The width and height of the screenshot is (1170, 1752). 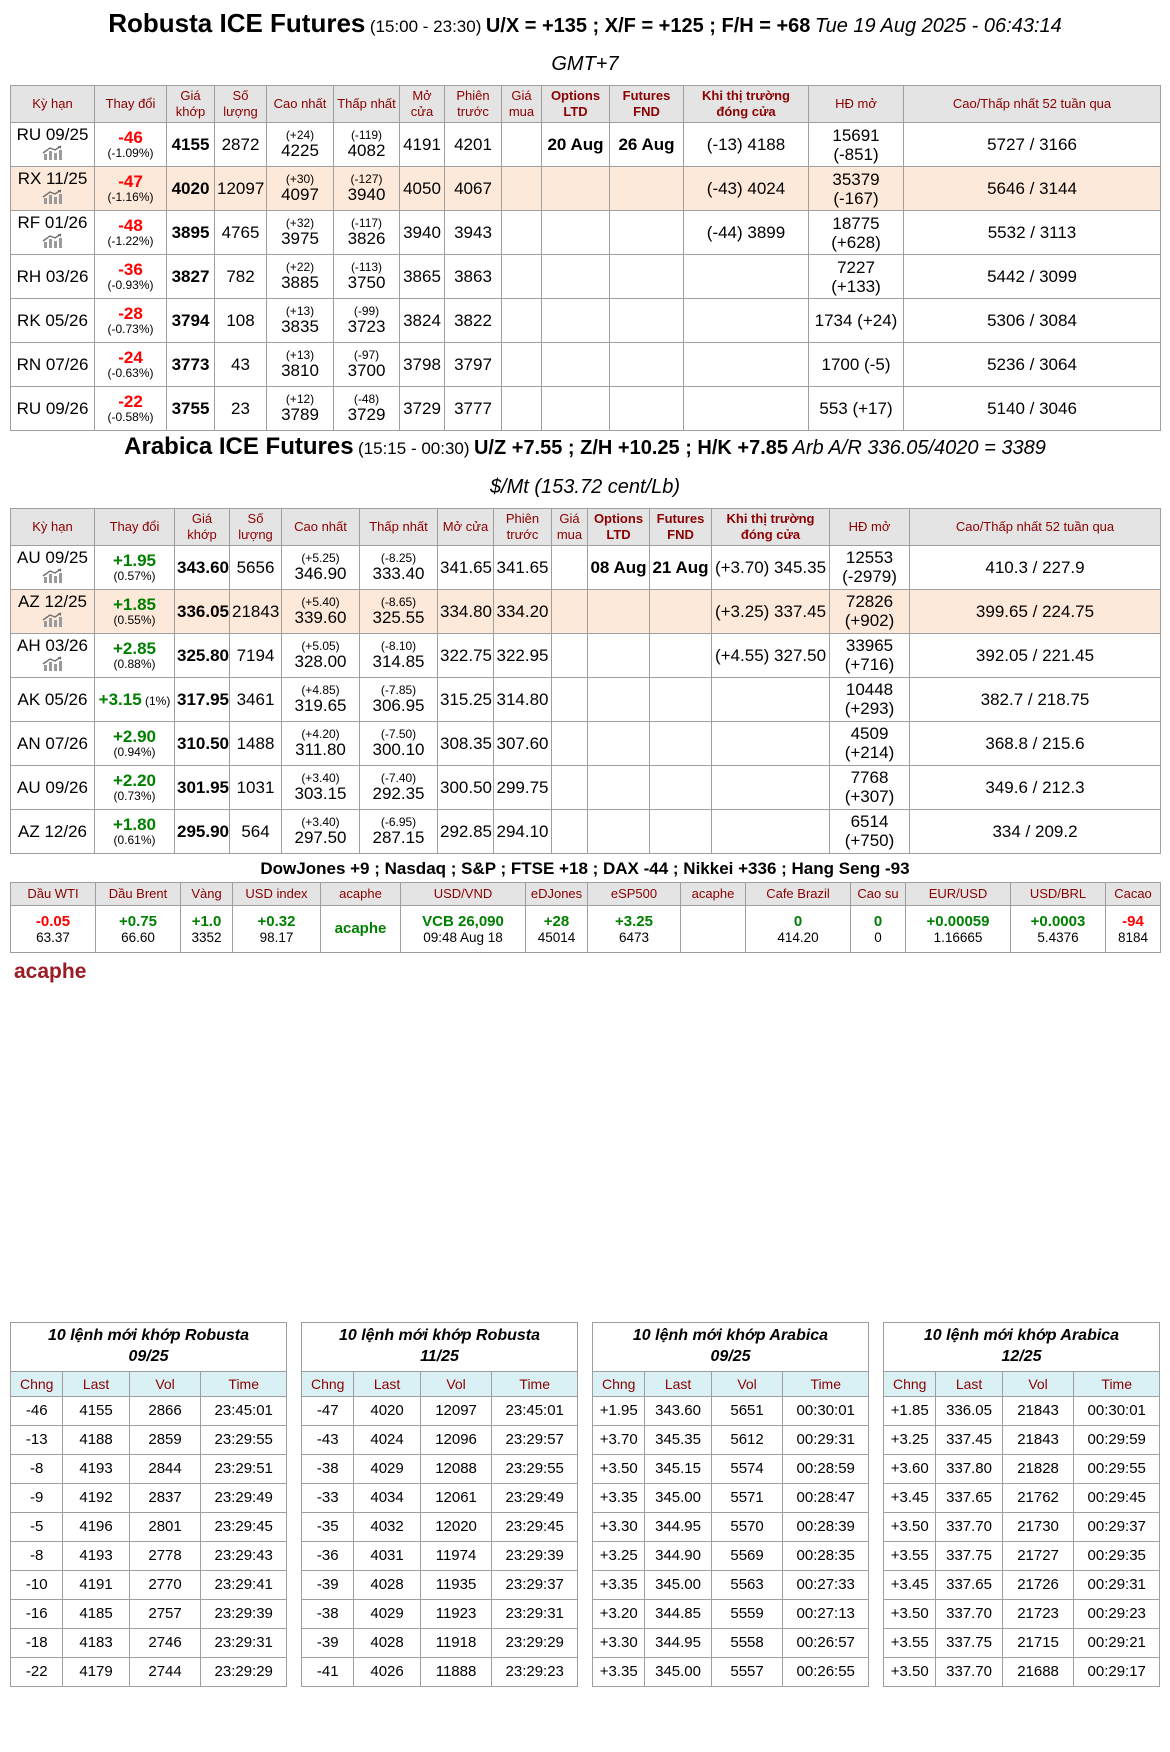 What do you see at coordinates (825, 1613) in the screenshot?
I see `order-cell: 00:27:13` at bounding box center [825, 1613].